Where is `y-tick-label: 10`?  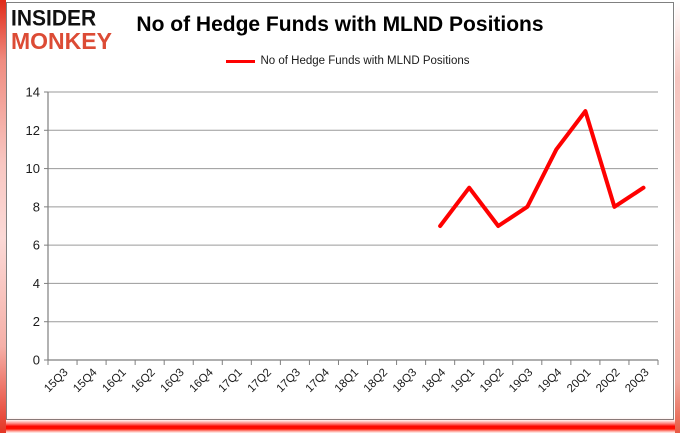
y-tick-label: 10 is located at coordinates (33, 168).